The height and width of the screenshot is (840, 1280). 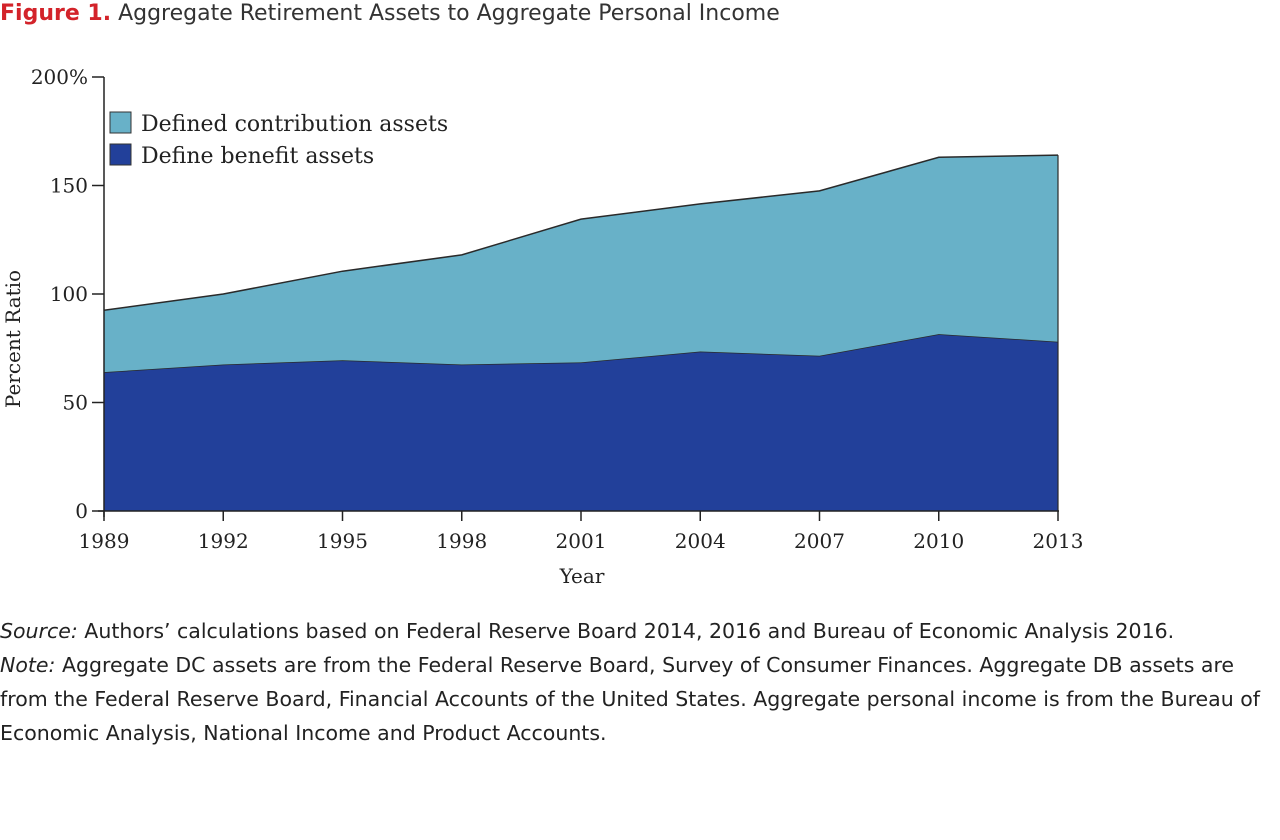 What do you see at coordinates (59, 77) in the screenshot?
I see `y-tick-label: 200%` at bounding box center [59, 77].